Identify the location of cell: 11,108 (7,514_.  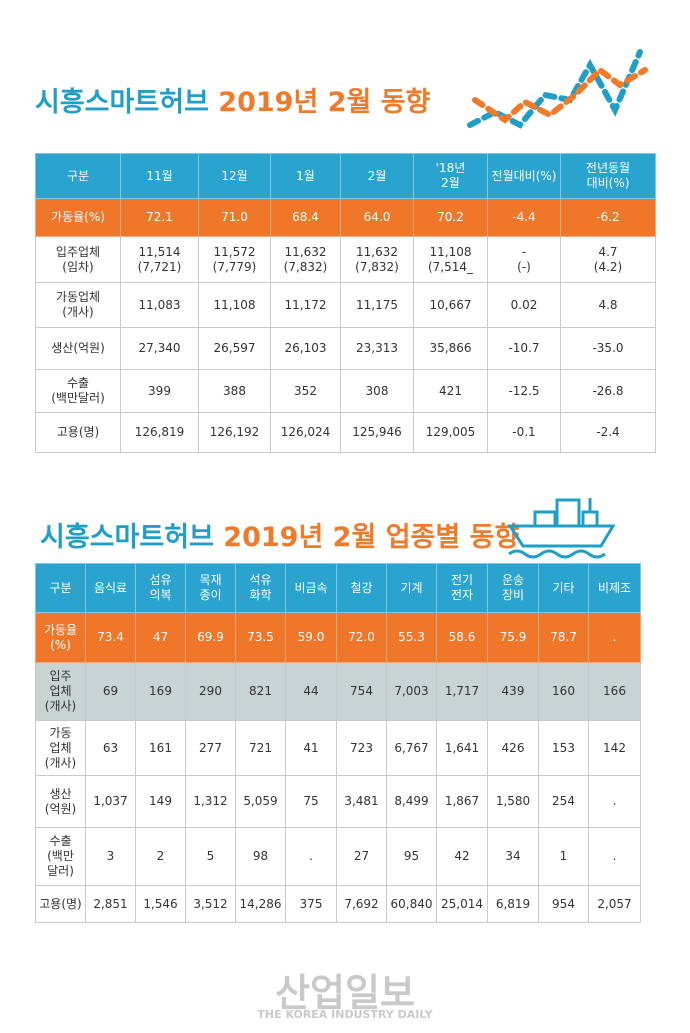
(450, 259).